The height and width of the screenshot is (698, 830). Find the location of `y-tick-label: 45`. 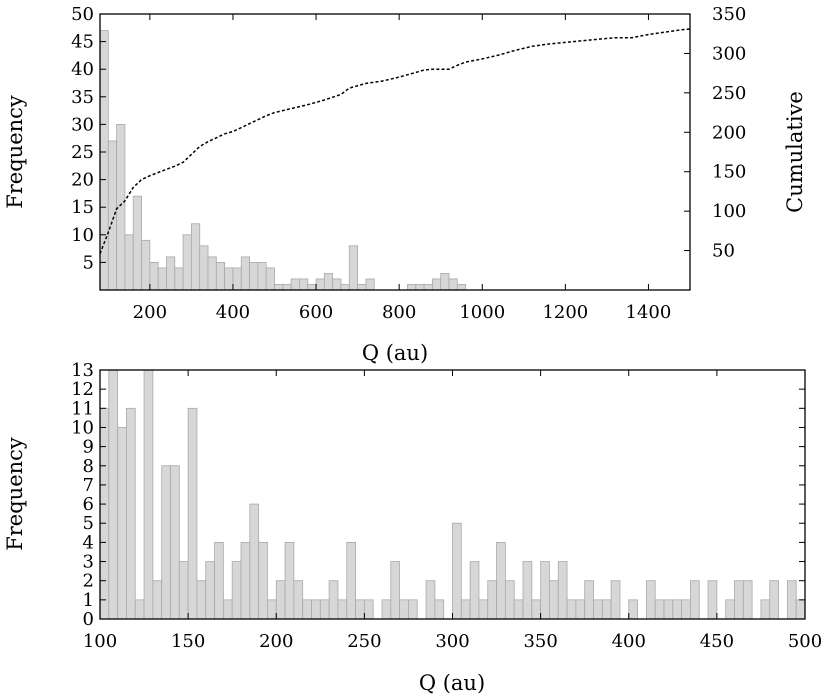

y-tick-label: 45 is located at coordinates (82, 42).